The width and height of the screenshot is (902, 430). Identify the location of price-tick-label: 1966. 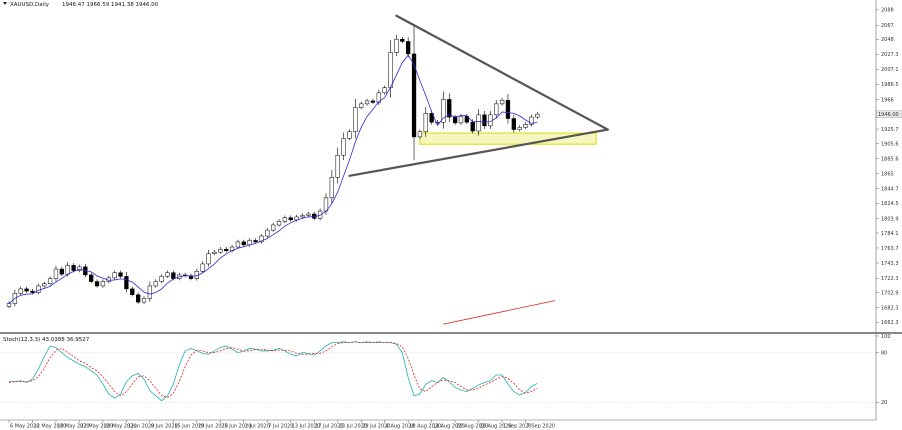
(887, 100).